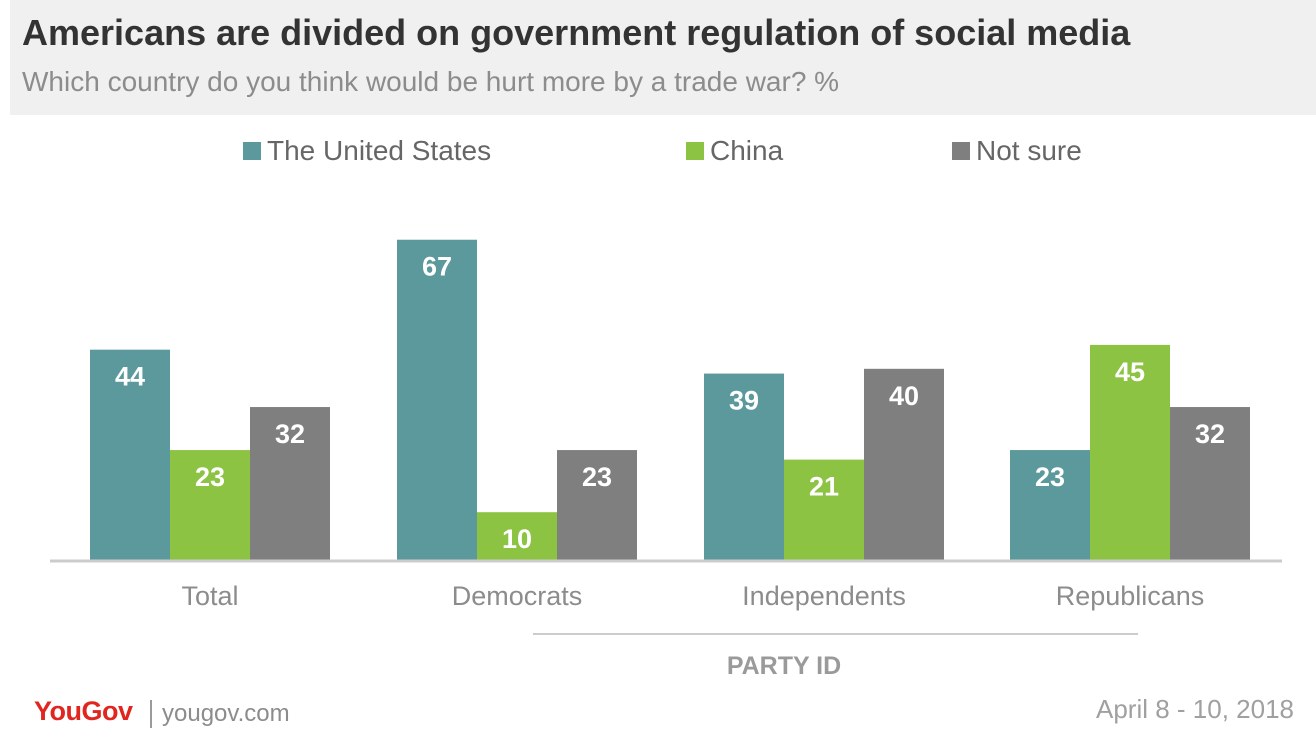 The image size is (1316, 744). Describe the element at coordinates (695, 151) in the screenshot. I see `legend-swatch-china` at that location.